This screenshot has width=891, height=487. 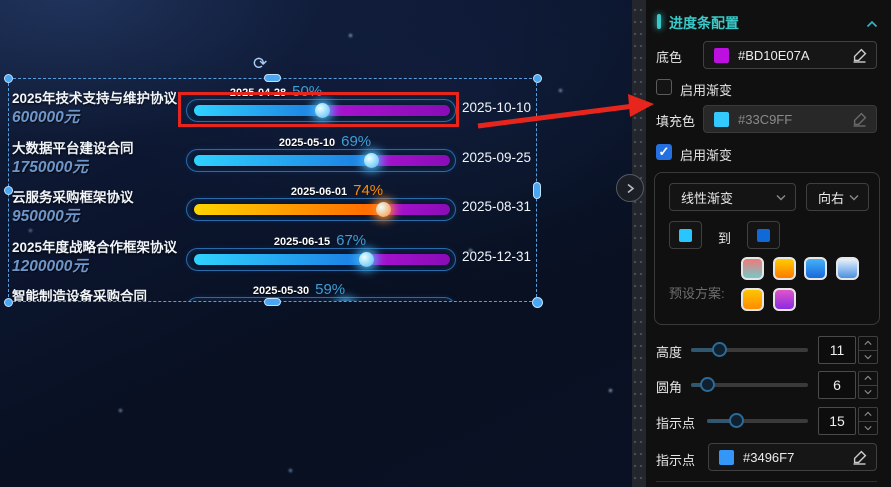 What do you see at coordinates (837, 385) in the screenshot?
I see `radius-value: 6` at bounding box center [837, 385].